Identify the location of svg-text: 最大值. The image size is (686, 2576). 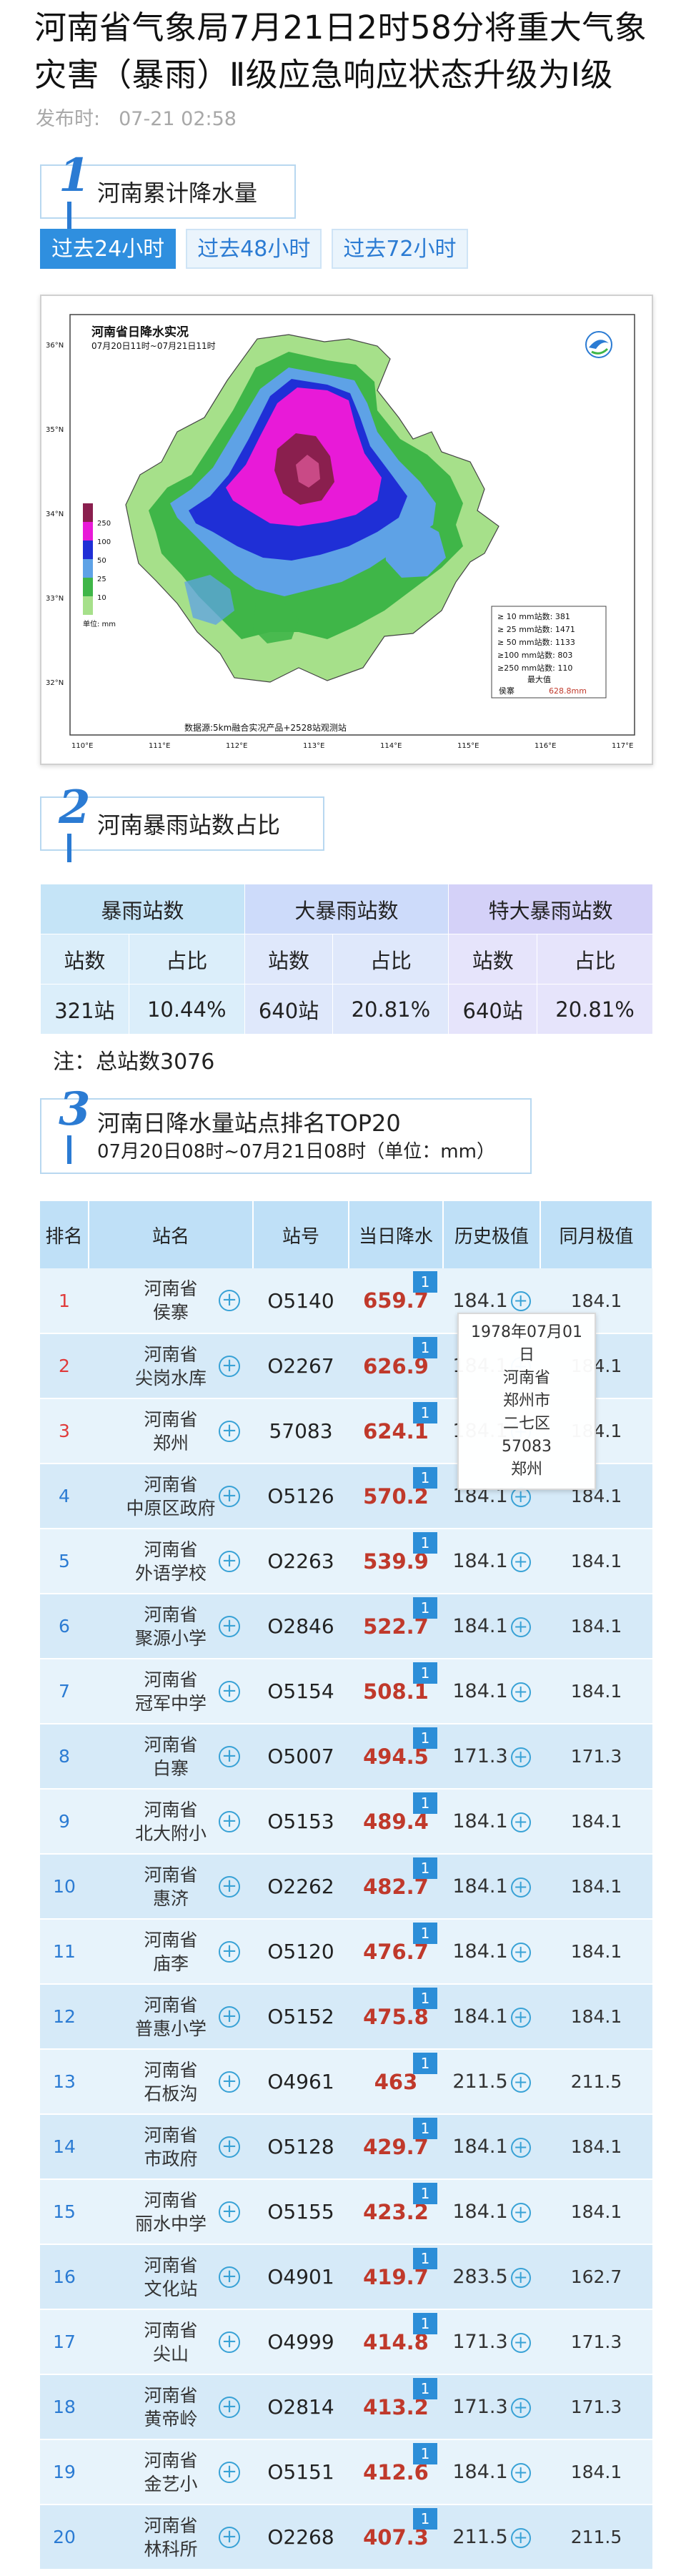
(539, 679).